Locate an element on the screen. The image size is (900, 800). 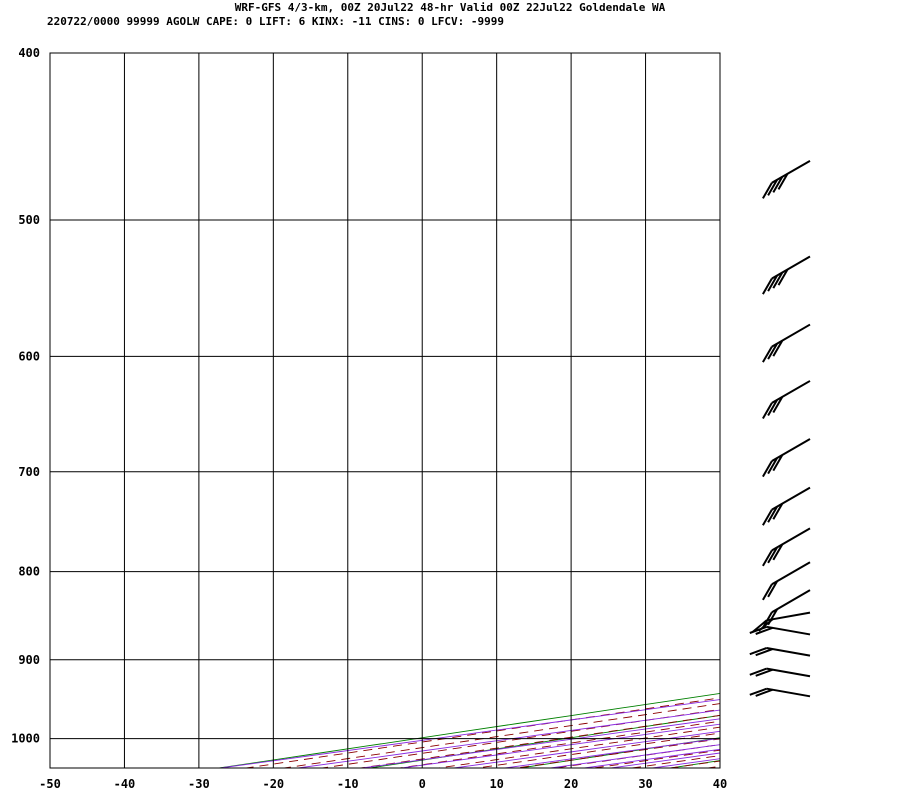
wind-barbs is located at coordinates (780, 428).